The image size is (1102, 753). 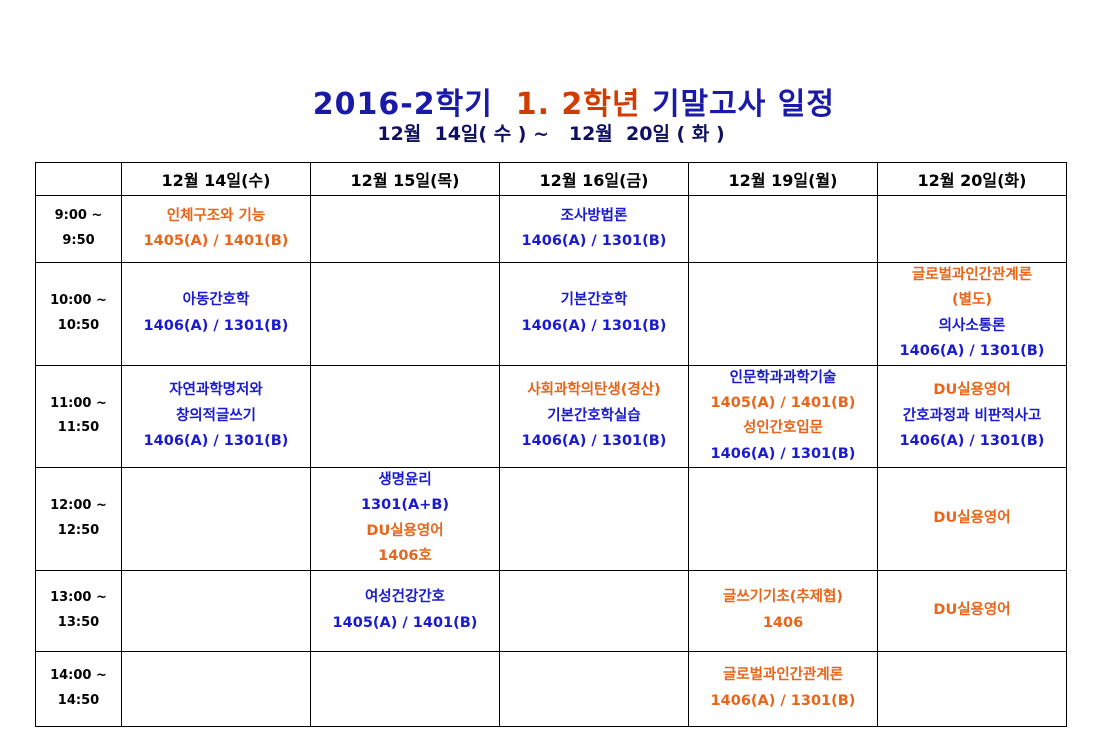 What do you see at coordinates (405, 610) in the screenshot?
I see `schedule-cell: 여성건강간호 1405(A) / 1401(B)` at bounding box center [405, 610].